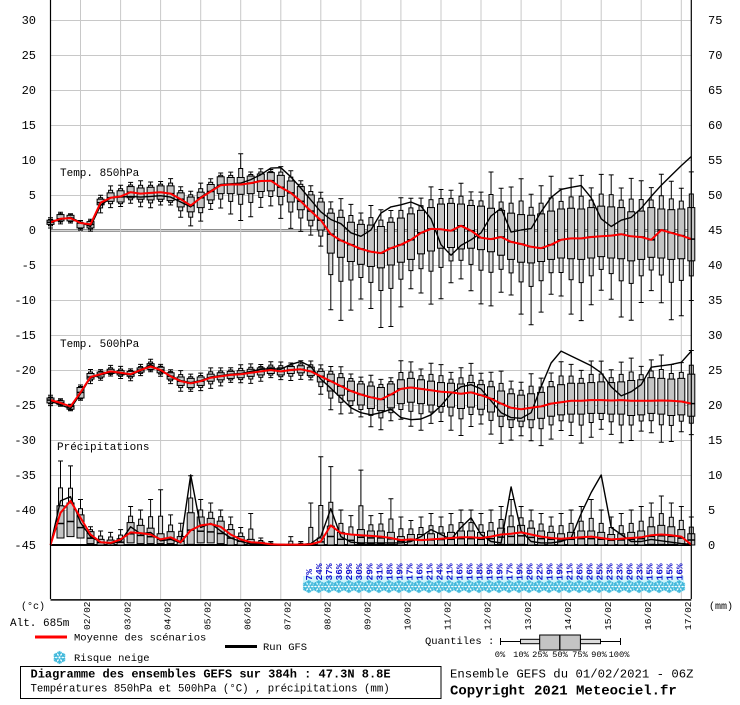 The image size is (740, 705). I want to click on svg-text: 15%, so click(650, 571).